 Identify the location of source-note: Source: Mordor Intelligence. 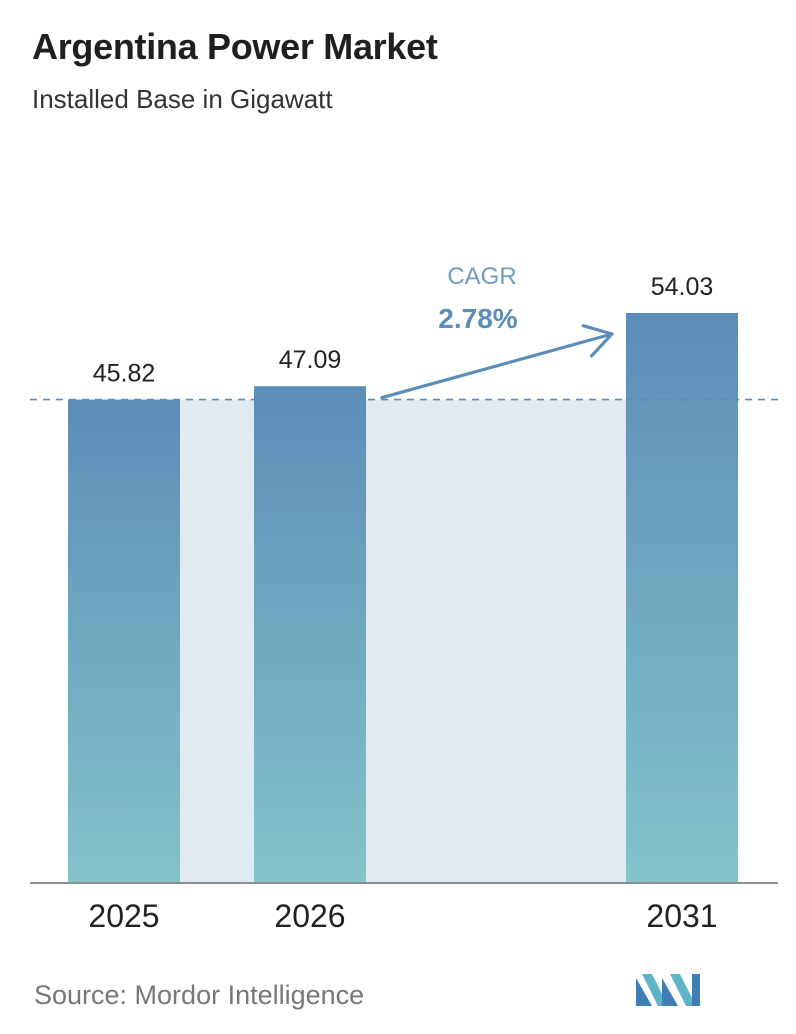
(199, 995).